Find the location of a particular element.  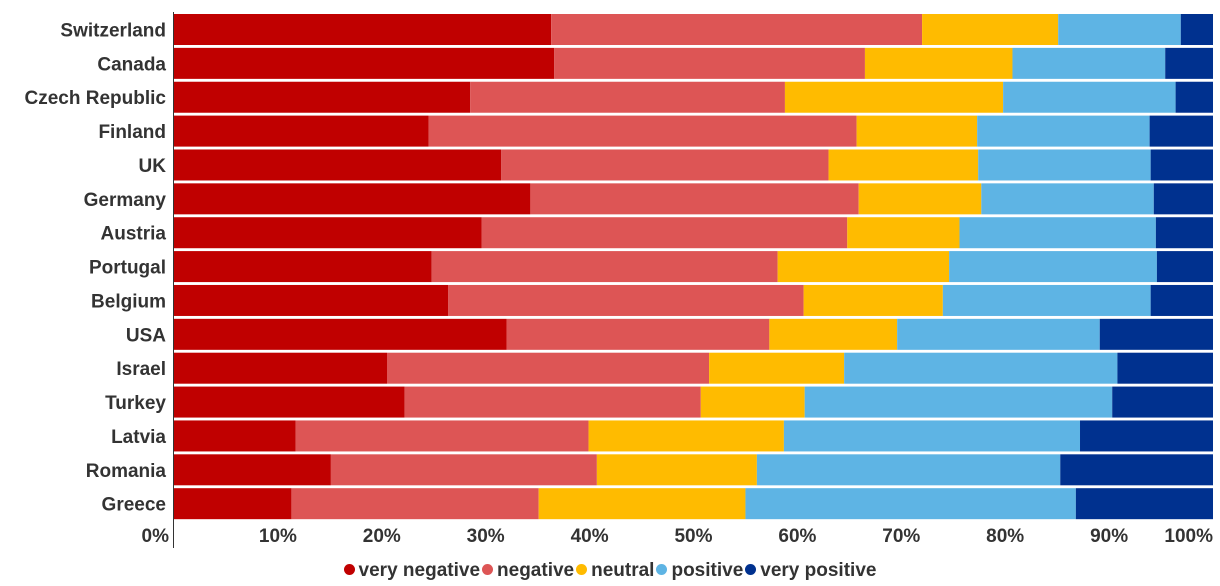

bar-segment-very-positive-germany is located at coordinates (1183, 199).